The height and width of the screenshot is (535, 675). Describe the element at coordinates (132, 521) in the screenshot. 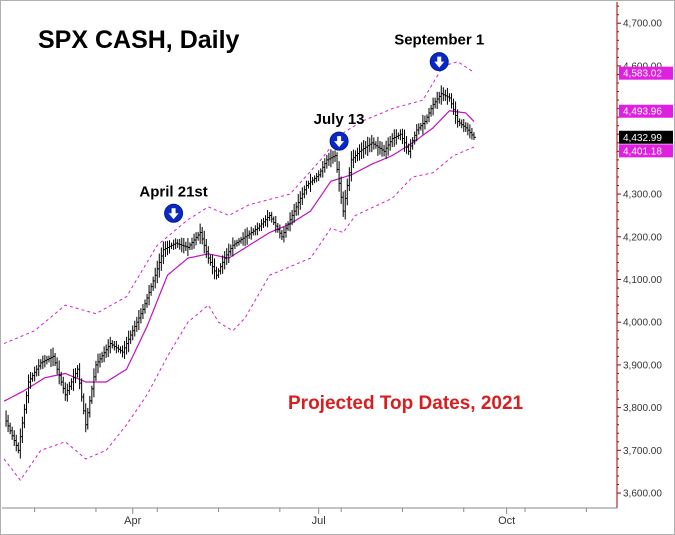

I see `x-tick-label: Apr` at that location.